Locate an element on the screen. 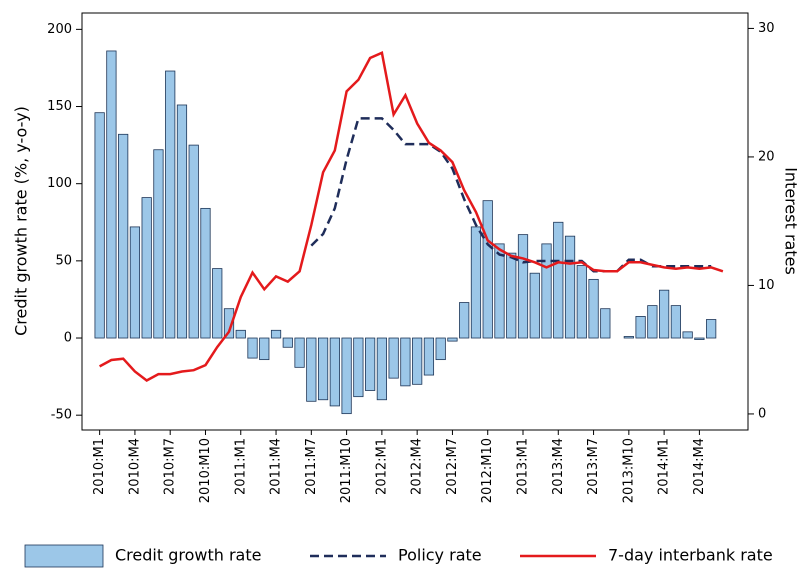 Image resolution: width=804 pixels, height=571 pixels. x-tick-label: 2010:M10 is located at coordinates (205, 470).